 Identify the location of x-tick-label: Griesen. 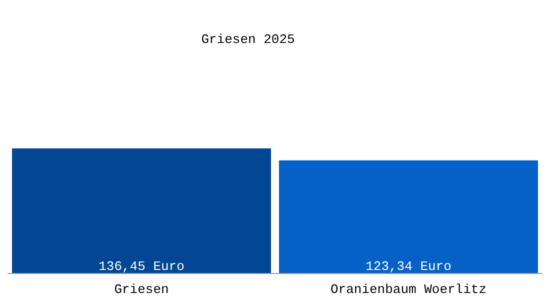
(141, 289).